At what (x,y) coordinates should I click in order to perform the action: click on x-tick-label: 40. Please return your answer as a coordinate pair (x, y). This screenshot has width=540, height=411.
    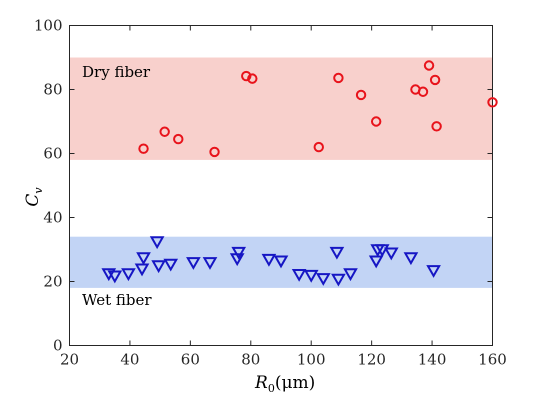
    Looking at the image, I should click on (129, 360).